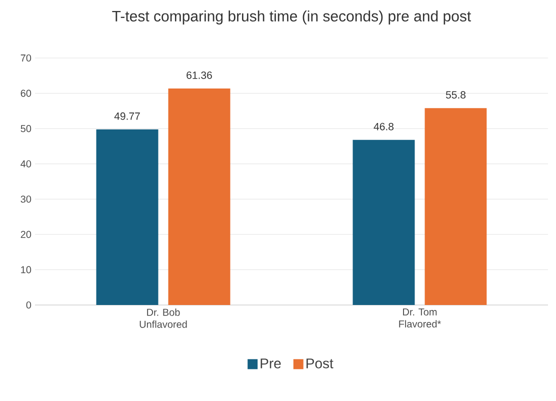 This screenshot has height=401, width=556. What do you see at coordinates (292, 17) in the screenshot?
I see `chart-title: T-test comparing brush time (in seconds) pre and post` at bounding box center [292, 17].